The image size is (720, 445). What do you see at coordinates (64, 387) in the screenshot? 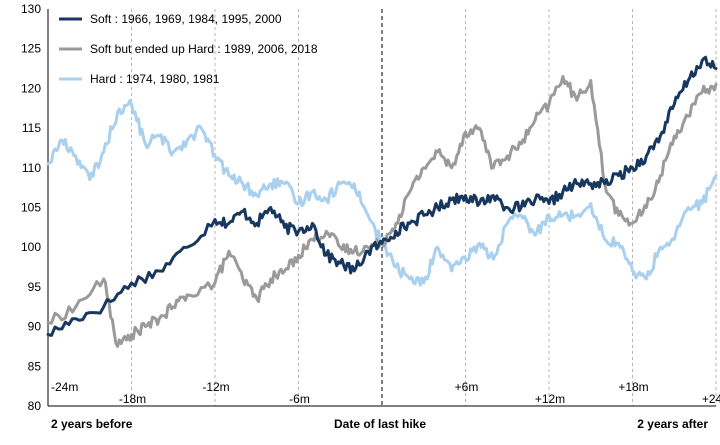
I see `x-month-label: -24m` at bounding box center [64, 387].